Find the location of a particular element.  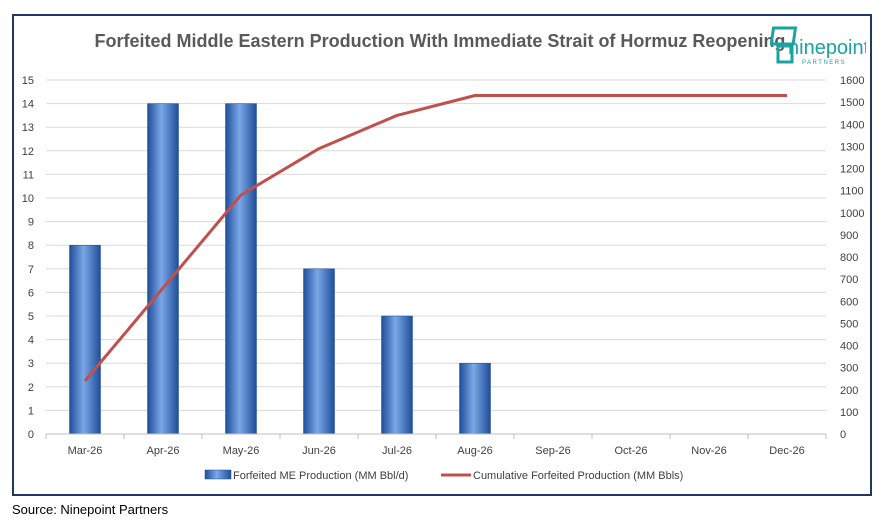

logo-subtext: PARTNERS is located at coordinates (824, 63).